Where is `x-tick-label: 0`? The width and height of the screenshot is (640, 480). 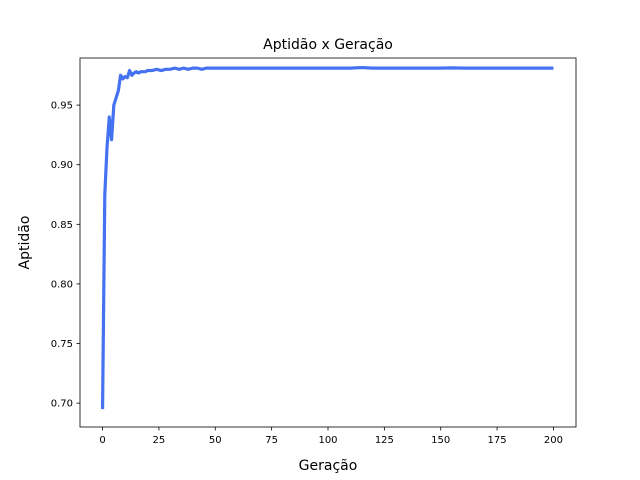
x-tick-label: 0 is located at coordinates (102, 440).